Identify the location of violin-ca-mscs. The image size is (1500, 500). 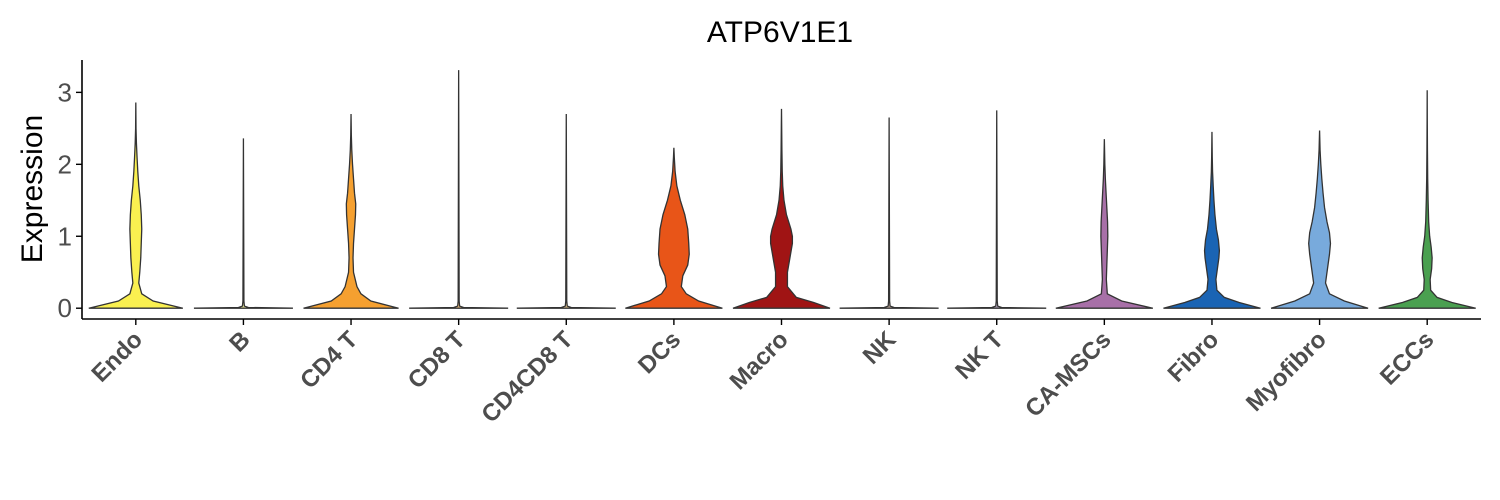
(1104, 224).